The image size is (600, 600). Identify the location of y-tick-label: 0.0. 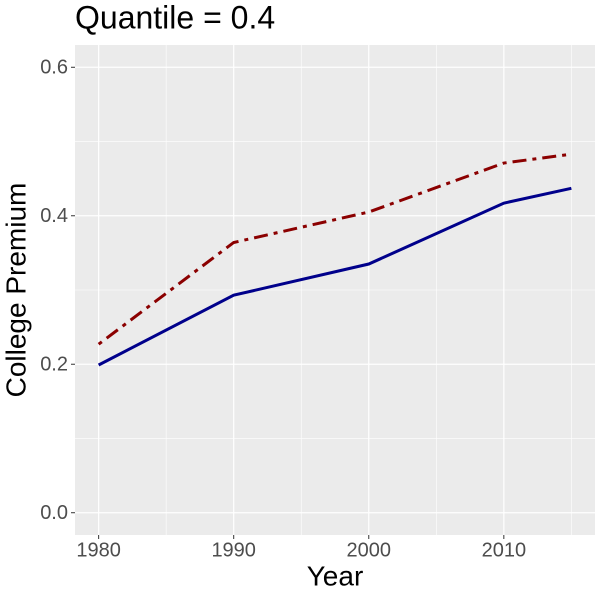
(54, 513).